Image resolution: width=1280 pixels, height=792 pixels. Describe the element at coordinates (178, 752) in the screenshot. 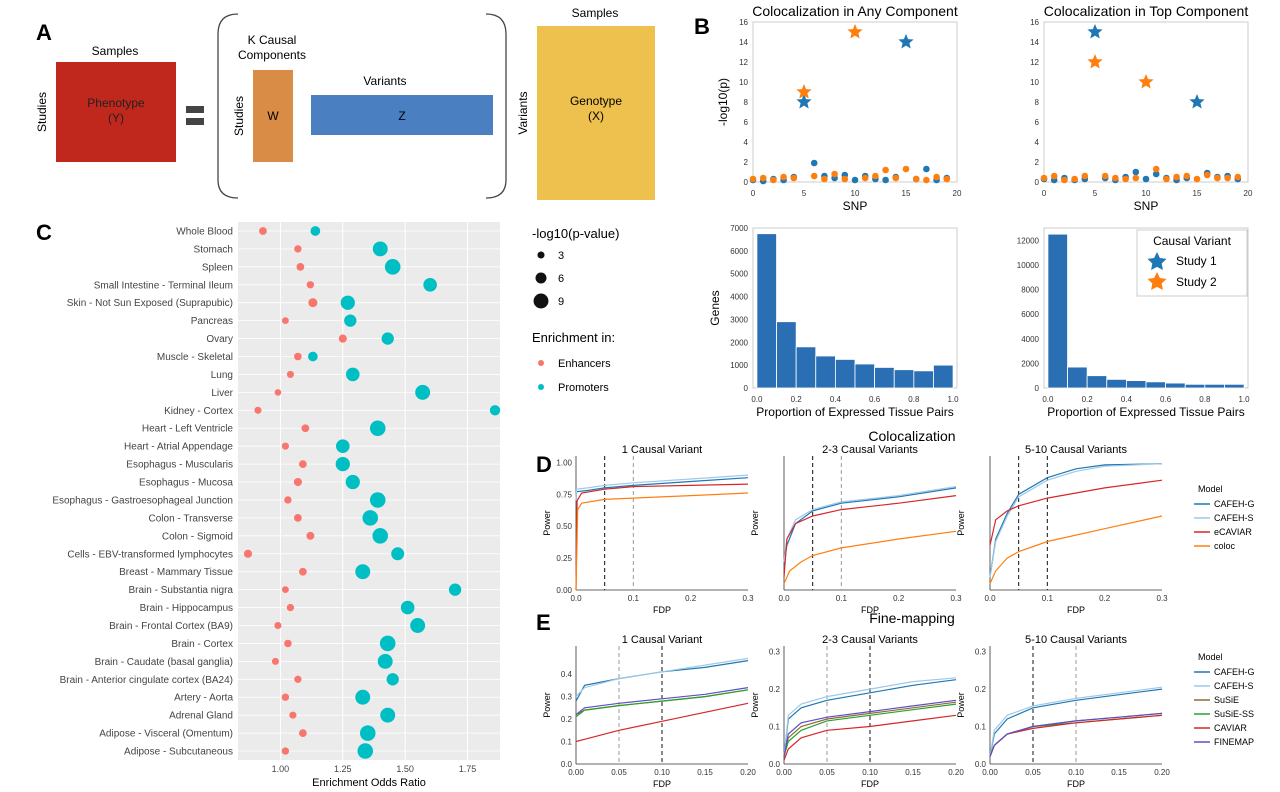

I see `category-label: Adipose - Subcutaneous` at that location.